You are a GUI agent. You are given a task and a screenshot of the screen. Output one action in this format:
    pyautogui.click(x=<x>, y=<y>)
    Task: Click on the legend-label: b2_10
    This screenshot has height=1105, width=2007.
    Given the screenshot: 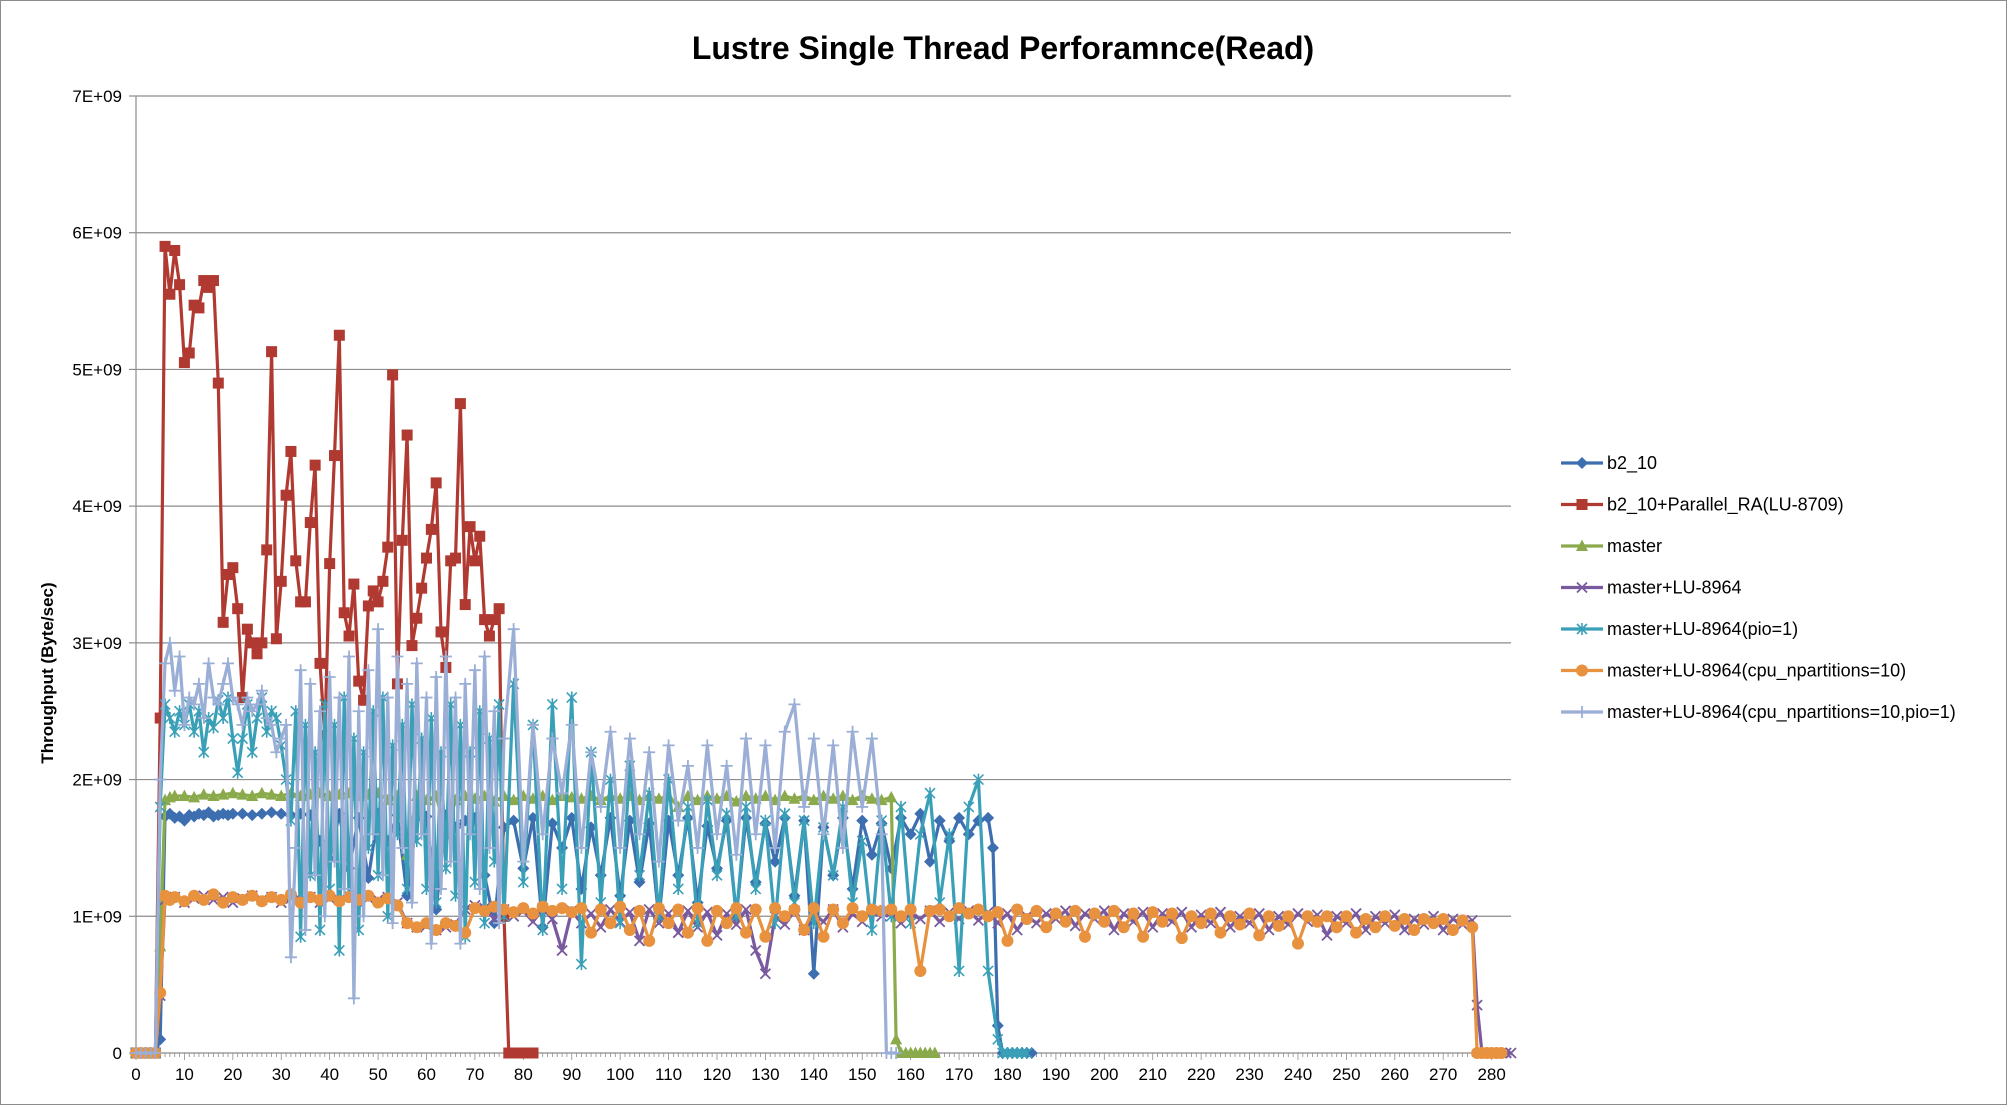 What is the action you would take?
    pyautogui.click(x=1632, y=463)
    